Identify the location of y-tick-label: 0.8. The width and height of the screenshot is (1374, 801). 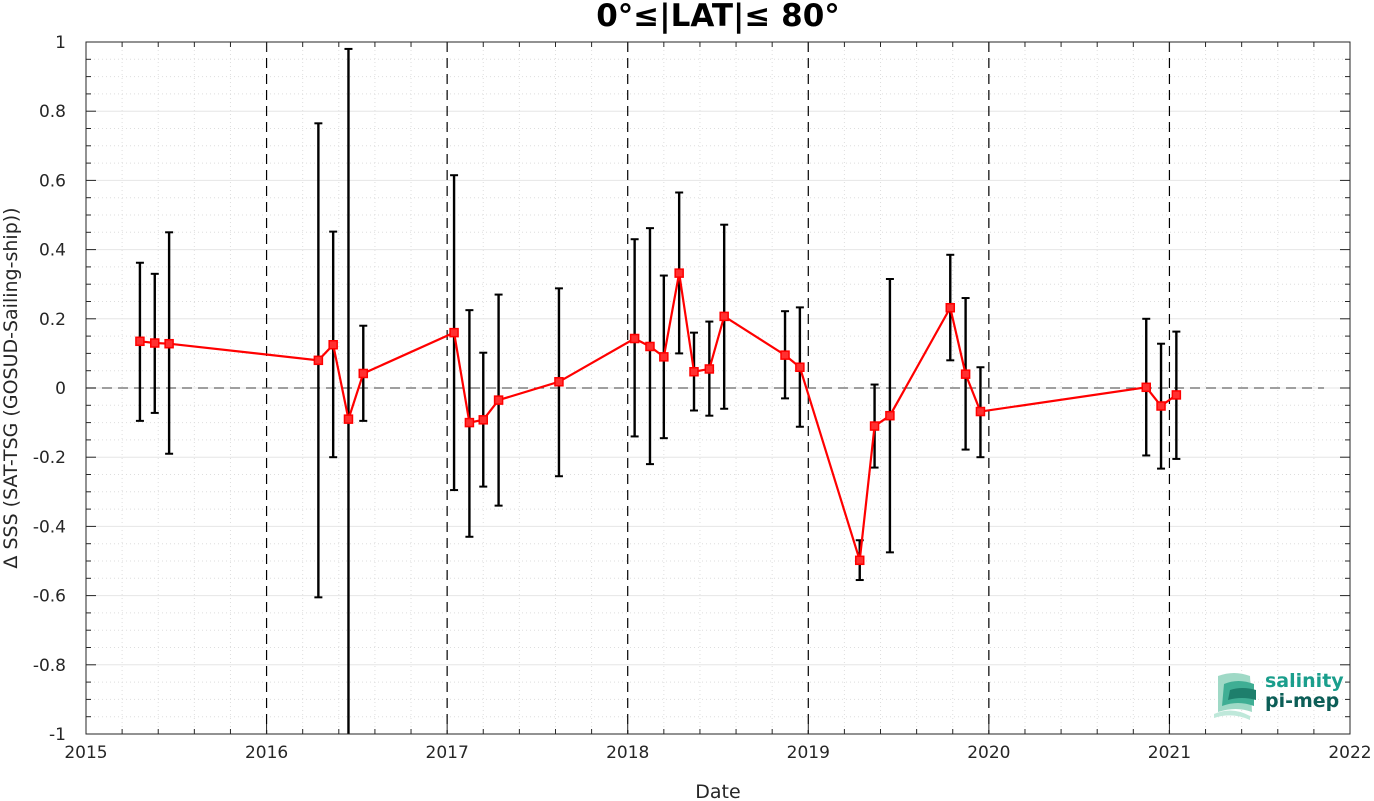
(52, 112).